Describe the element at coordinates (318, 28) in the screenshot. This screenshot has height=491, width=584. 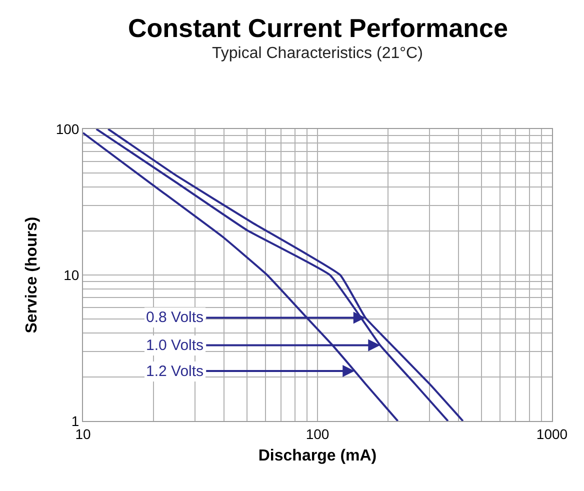
I see `chart-title: Constant Current Performance` at that location.